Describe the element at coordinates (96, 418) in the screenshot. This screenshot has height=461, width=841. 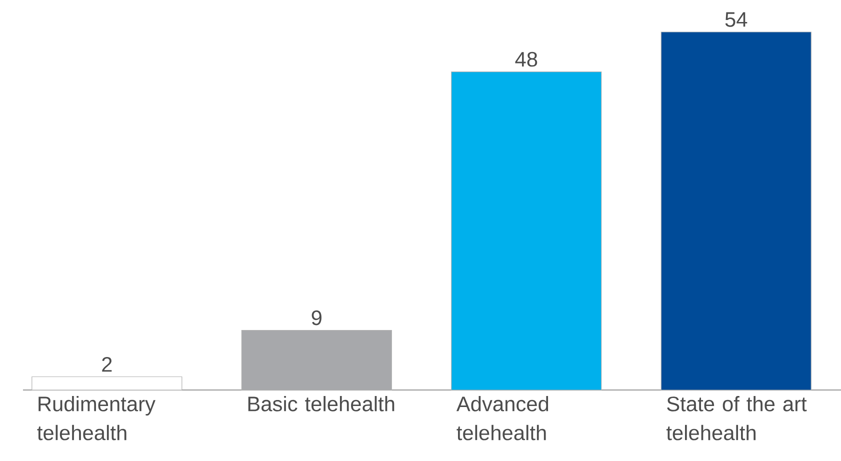
I see `x-tick-label: Rudimentary telehealth` at that location.